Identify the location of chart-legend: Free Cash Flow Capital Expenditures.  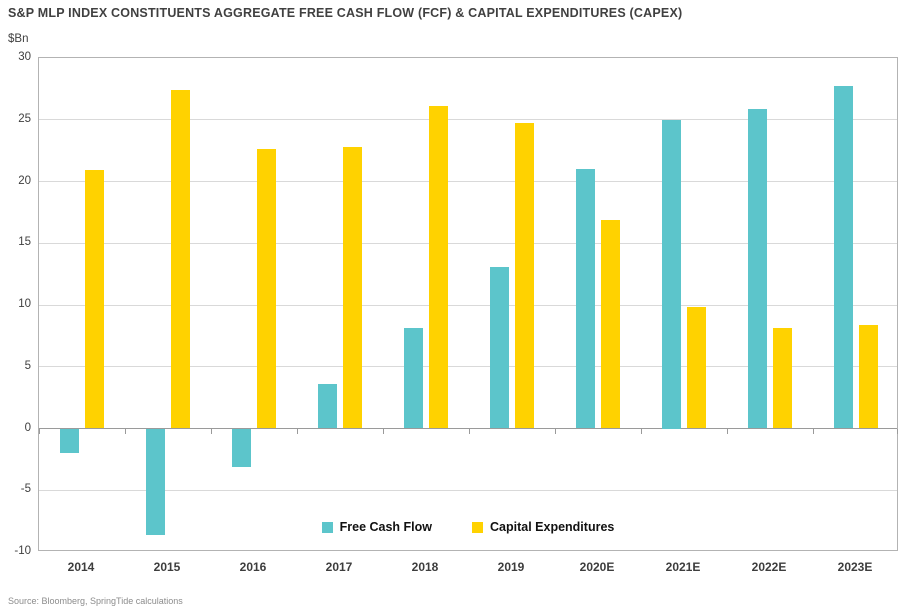
(468, 527).